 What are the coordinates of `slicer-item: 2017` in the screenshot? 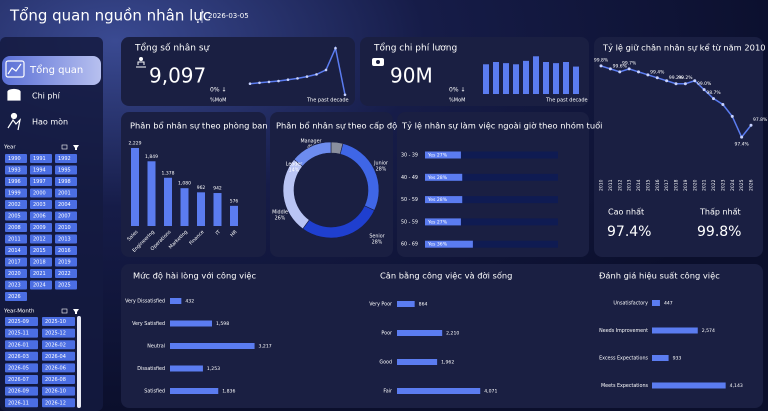 It's located at (14, 263).